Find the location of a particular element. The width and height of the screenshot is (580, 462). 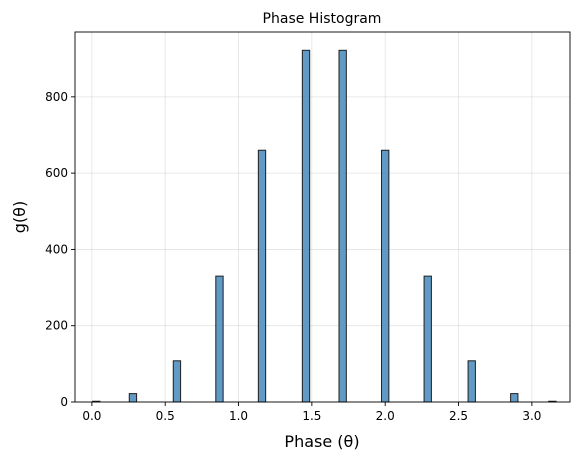

y-tick-label: 400 is located at coordinates (56, 249).